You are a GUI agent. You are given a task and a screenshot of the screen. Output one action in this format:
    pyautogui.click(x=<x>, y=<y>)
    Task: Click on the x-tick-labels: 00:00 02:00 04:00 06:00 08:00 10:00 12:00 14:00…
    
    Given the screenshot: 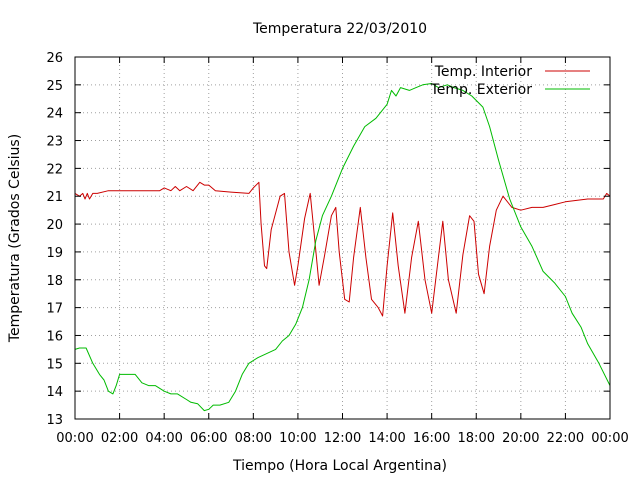 What is the action you would take?
    pyautogui.click(x=342, y=438)
    